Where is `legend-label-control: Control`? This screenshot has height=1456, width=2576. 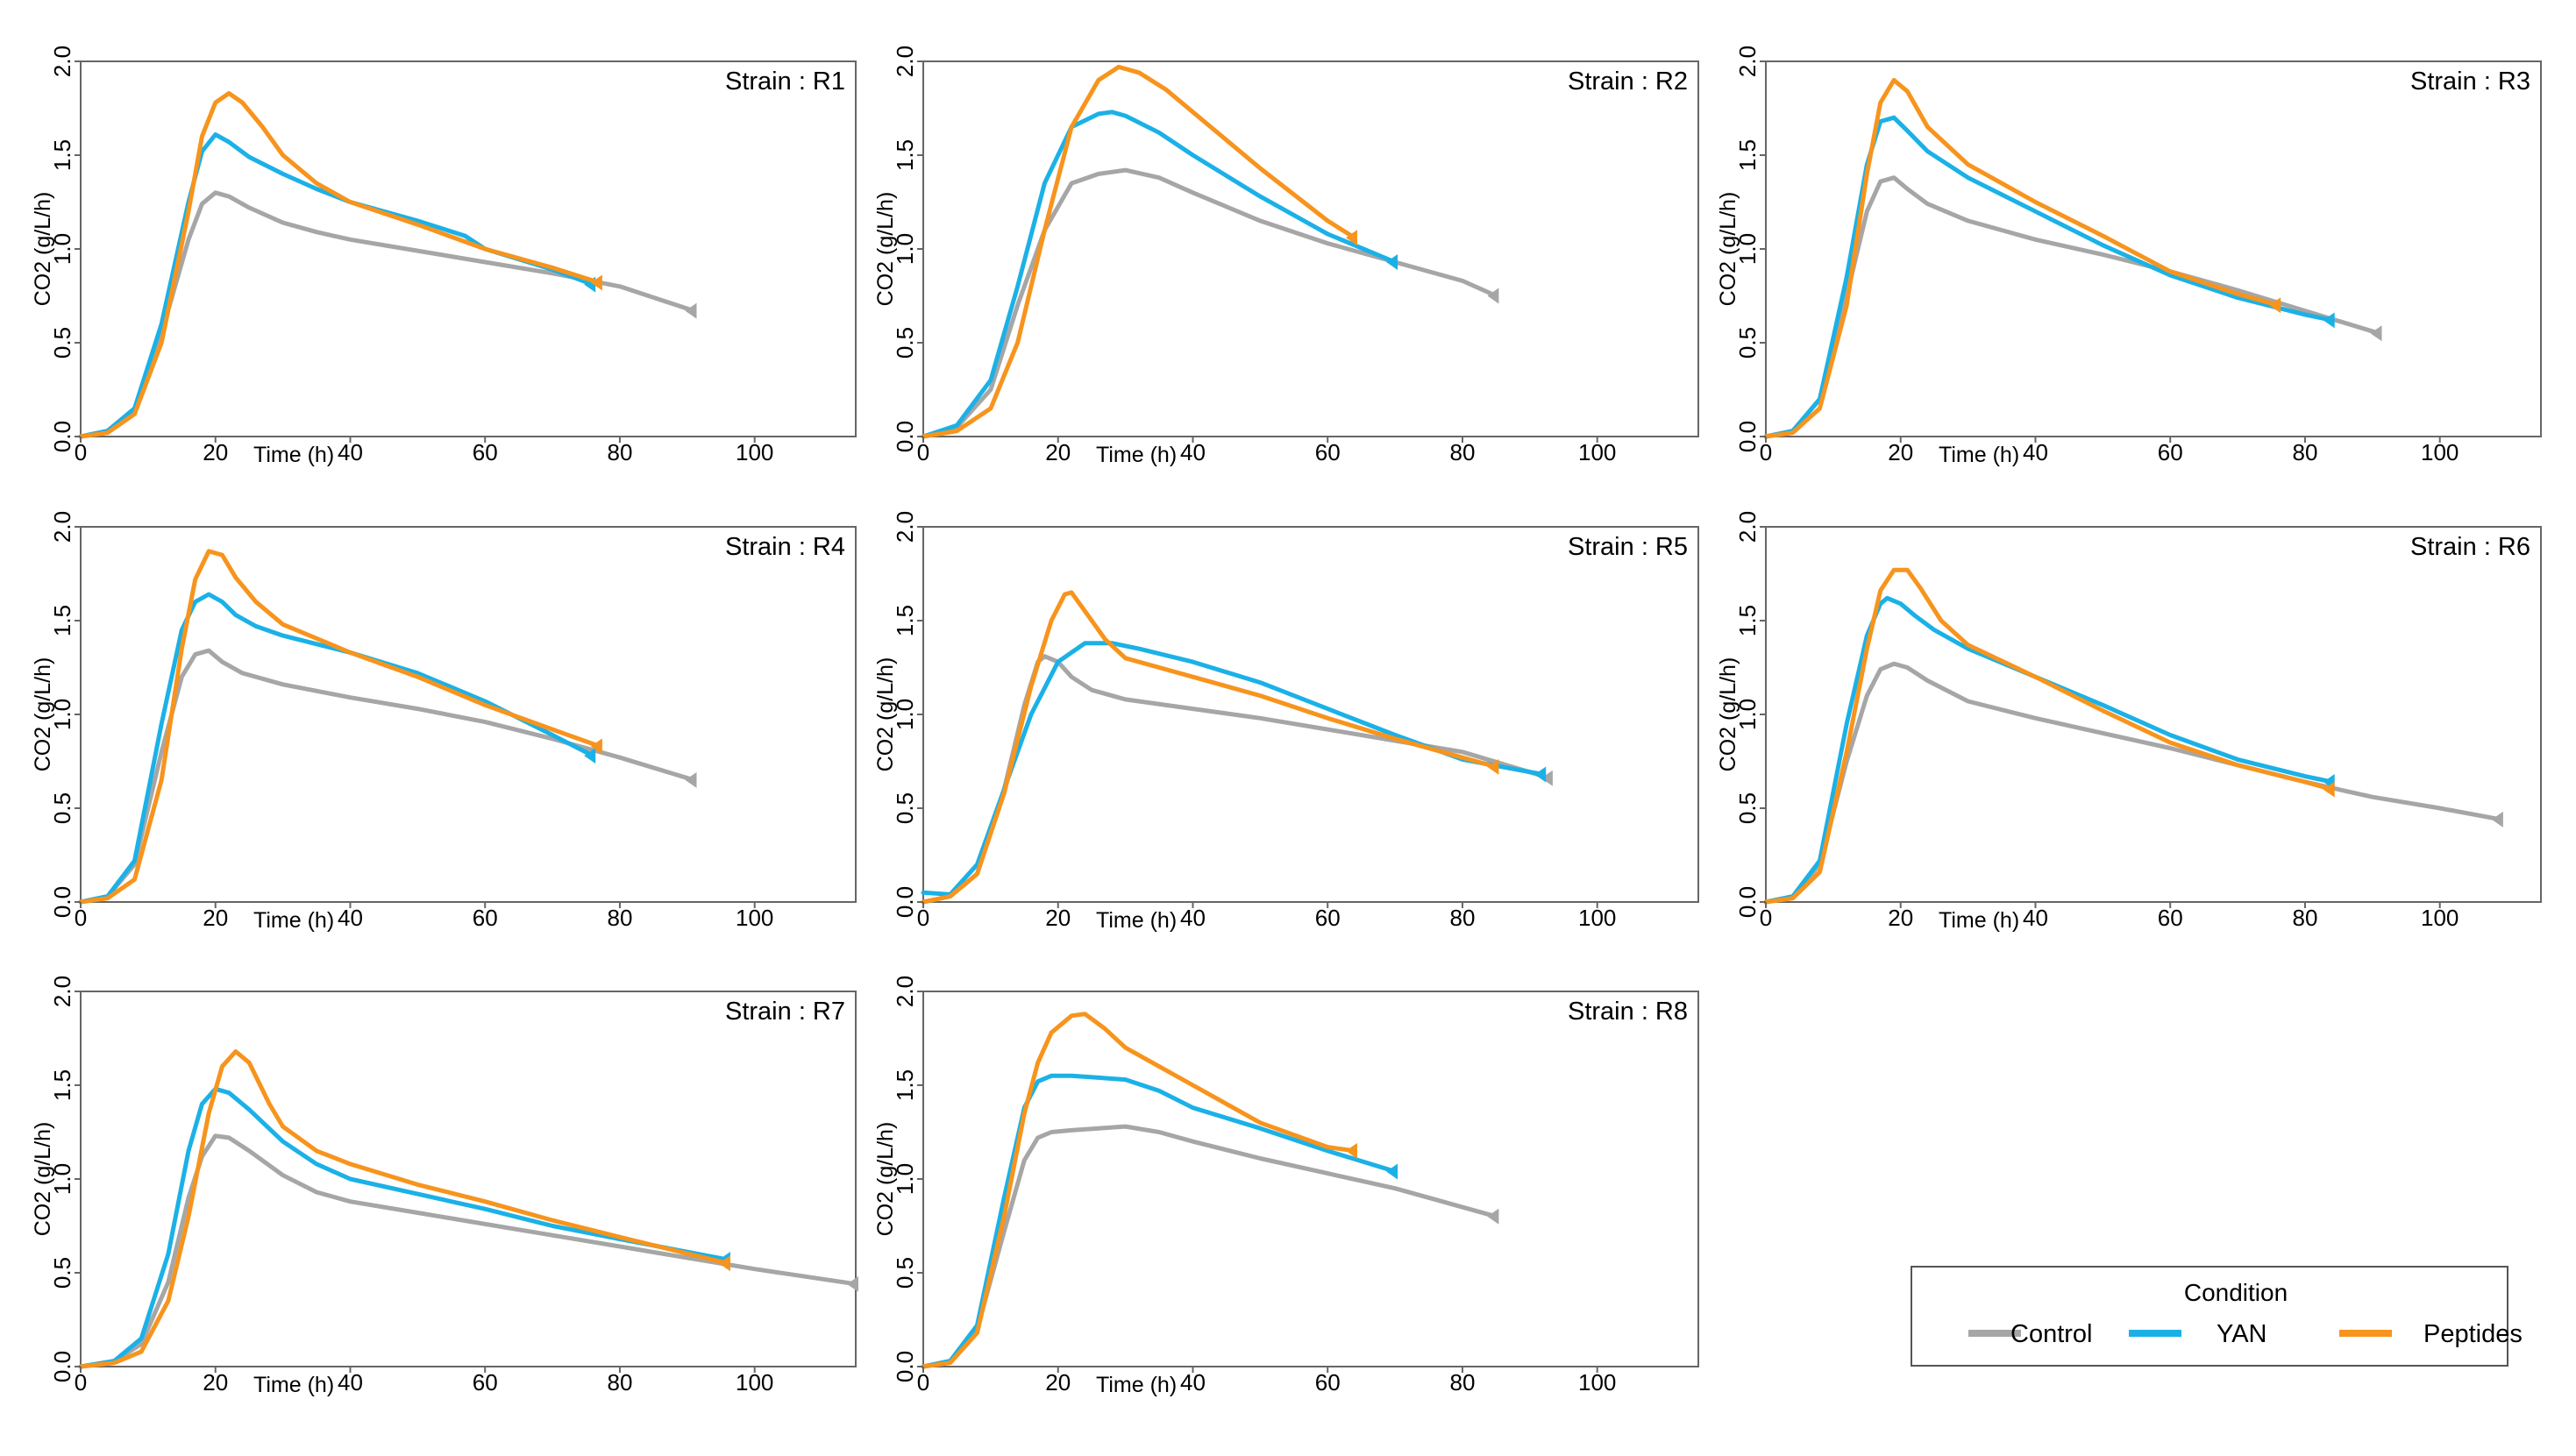
legend-label-control: Control is located at coordinates (2051, 1334).